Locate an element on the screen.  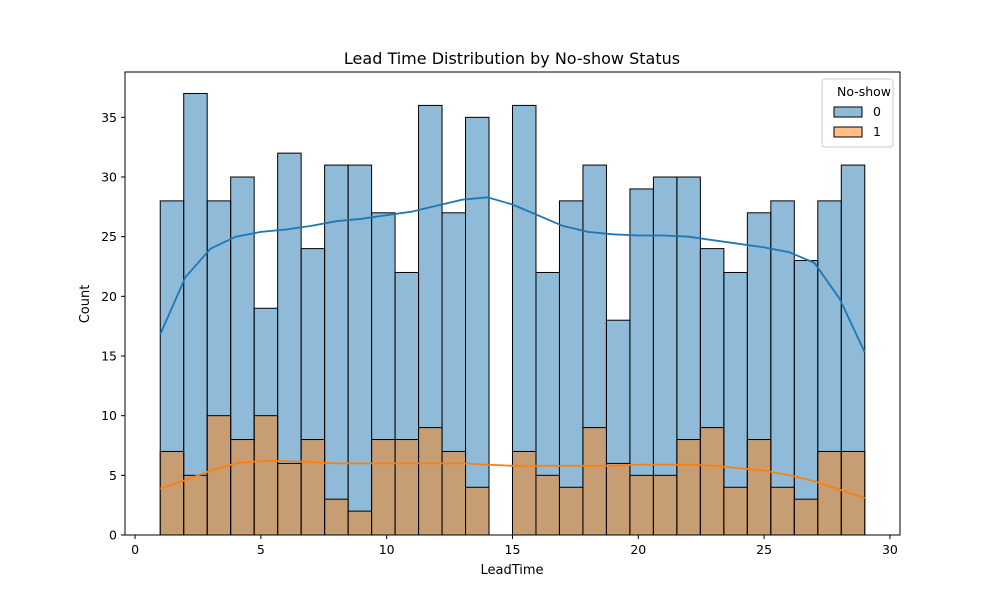
x-tick-label: 0 is located at coordinates (135, 549).